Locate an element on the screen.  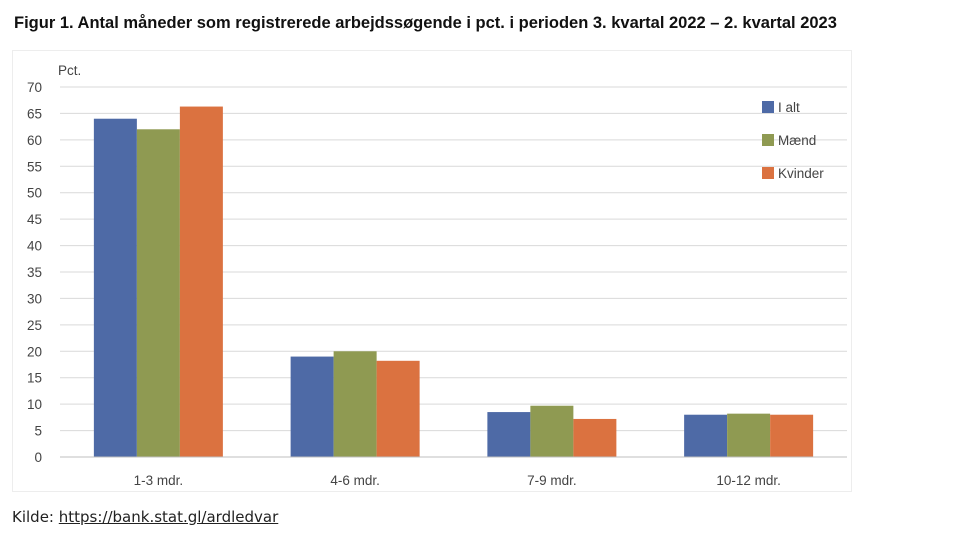
x-tick-label: 10-12 mdr. is located at coordinates (748, 480).